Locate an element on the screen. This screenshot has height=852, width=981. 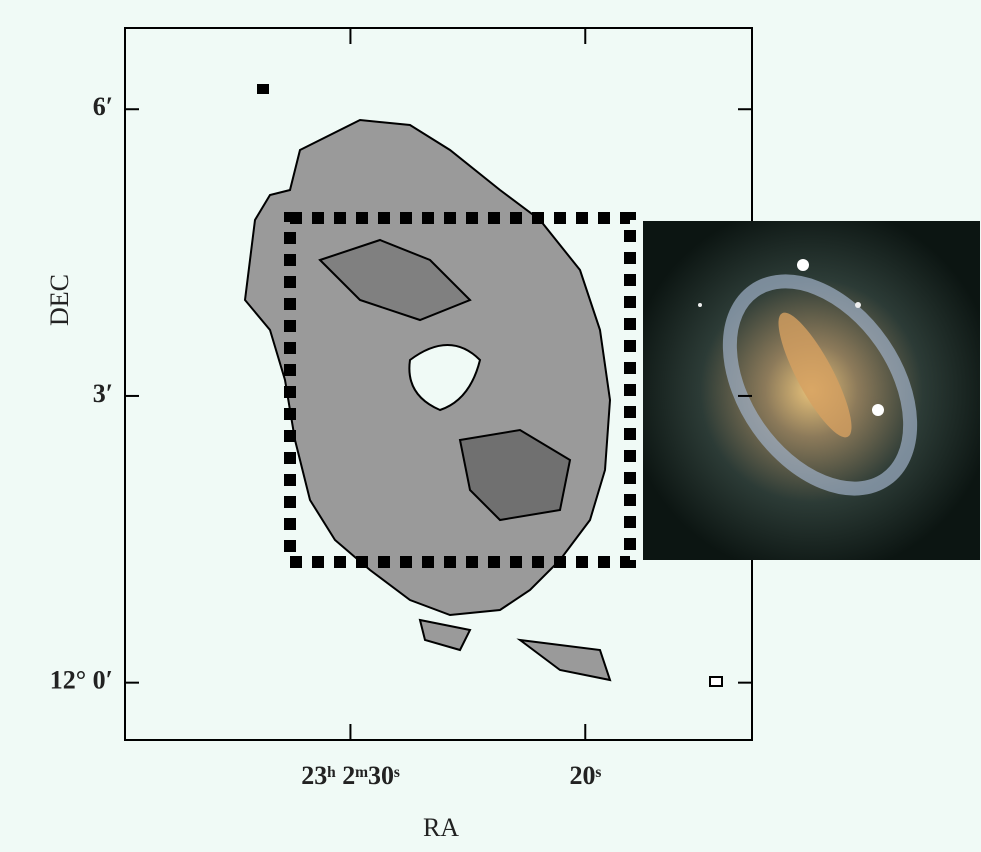
y-tick-label: 3′ is located at coordinates (103, 393).